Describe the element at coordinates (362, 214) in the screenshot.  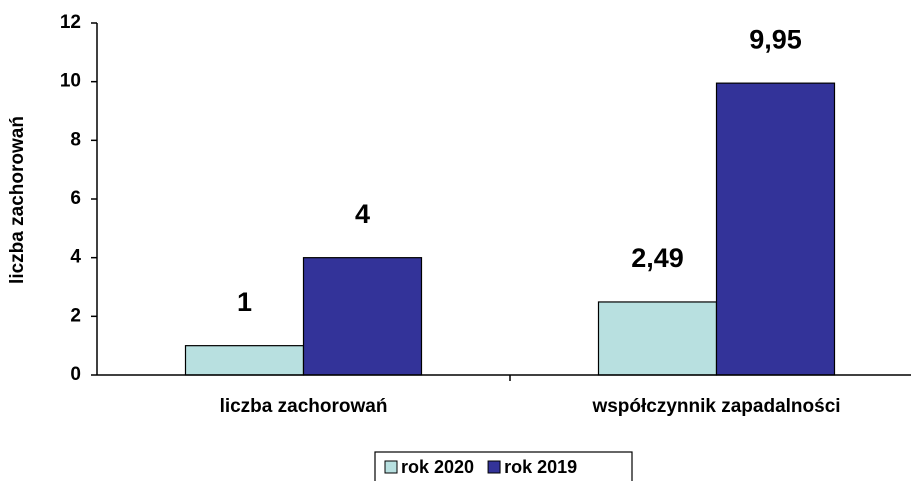
I see `value-label: 4` at that location.